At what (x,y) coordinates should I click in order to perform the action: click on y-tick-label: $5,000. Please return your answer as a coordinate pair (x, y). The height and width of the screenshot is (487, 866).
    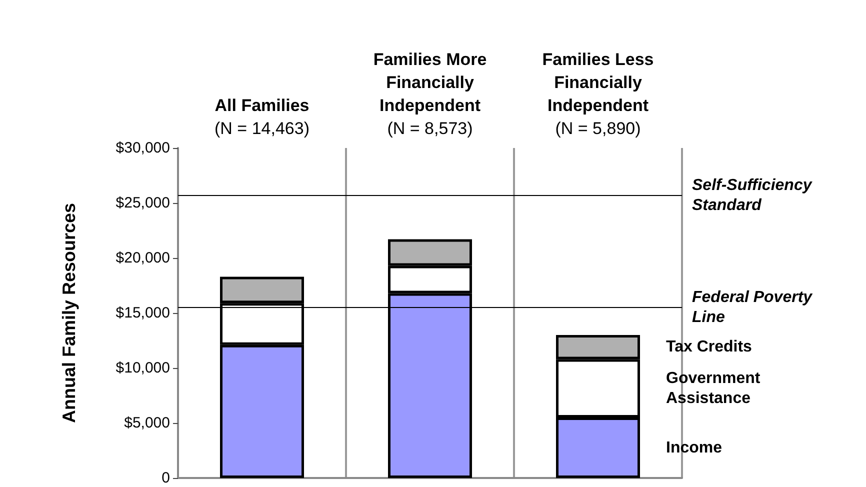
    Looking at the image, I should click on (147, 423).